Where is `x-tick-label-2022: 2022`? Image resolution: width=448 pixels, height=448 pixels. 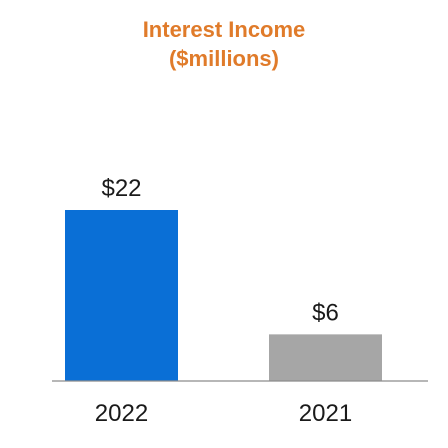
x-tick-label-2022: 2022 is located at coordinates (121, 413).